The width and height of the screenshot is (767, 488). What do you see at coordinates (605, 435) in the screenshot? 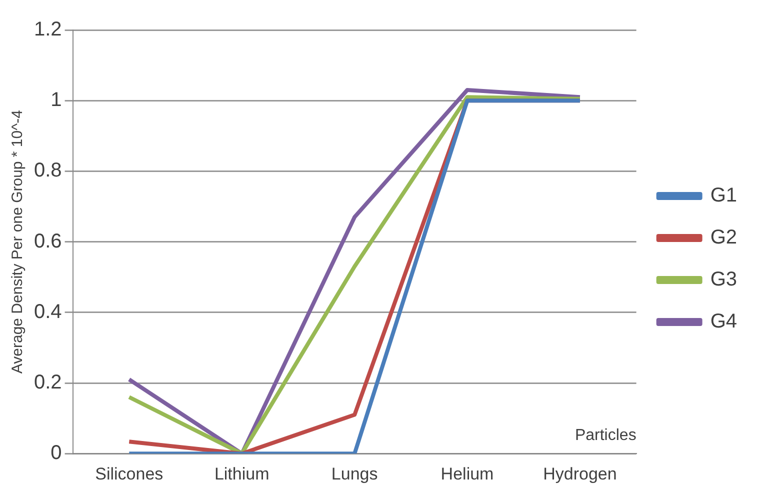
I see `x-axis-title: Particles` at bounding box center [605, 435].